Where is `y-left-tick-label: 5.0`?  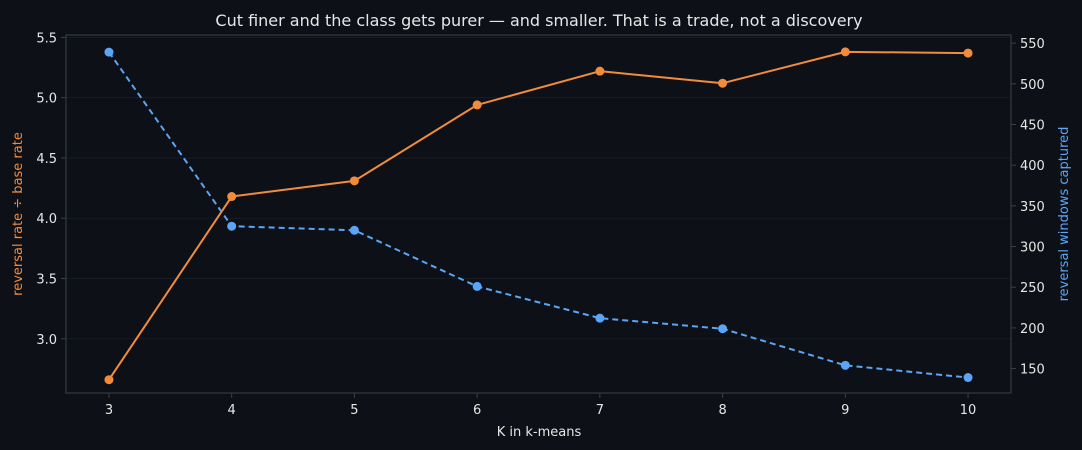 y-left-tick-label: 5.0 is located at coordinates (46, 99).